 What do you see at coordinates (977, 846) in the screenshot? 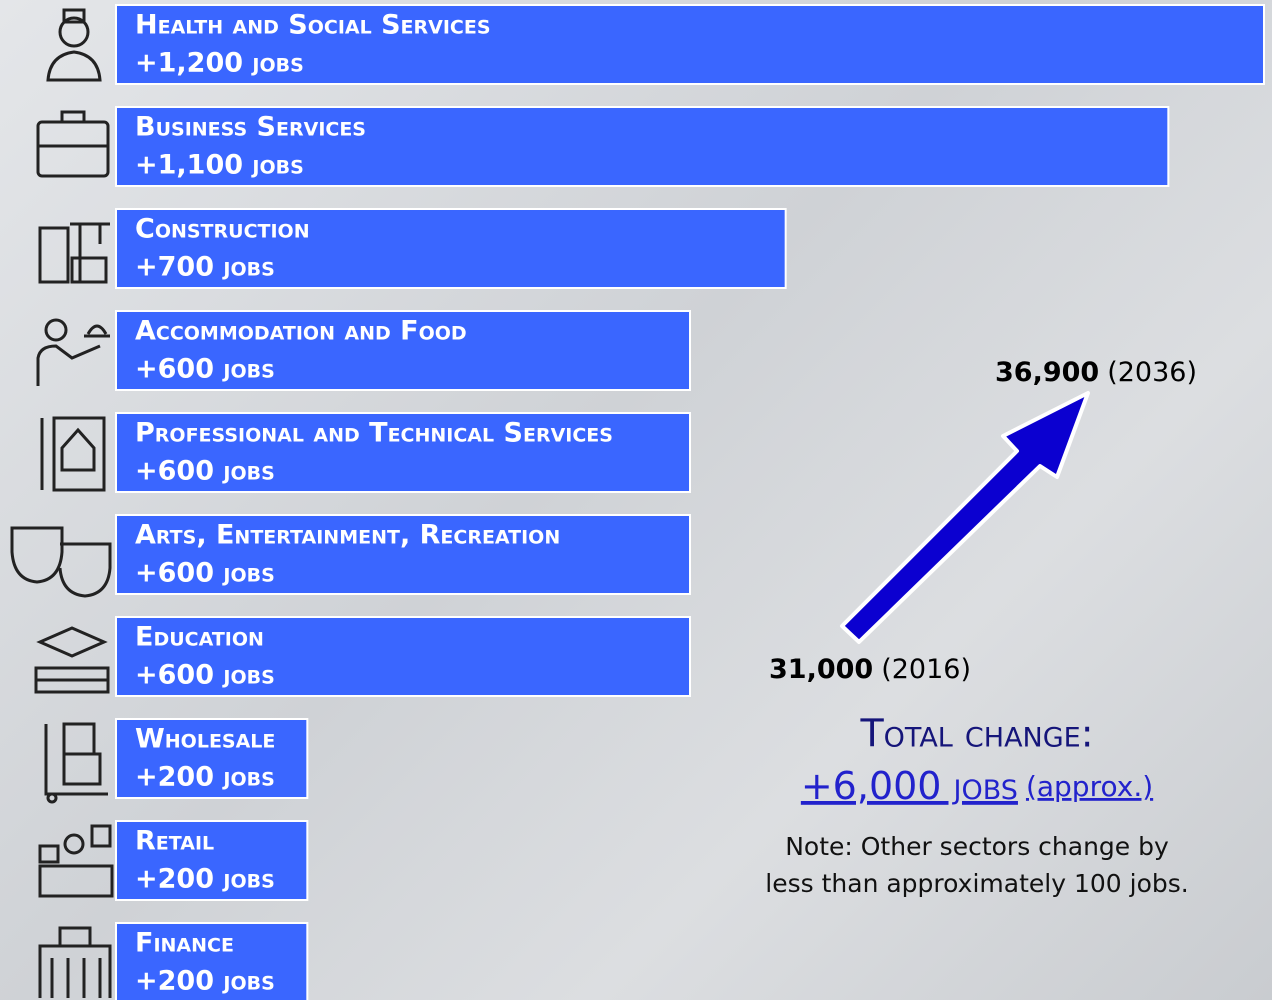
I see `note-line: Note: Other sectors change by` at bounding box center [977, 846].